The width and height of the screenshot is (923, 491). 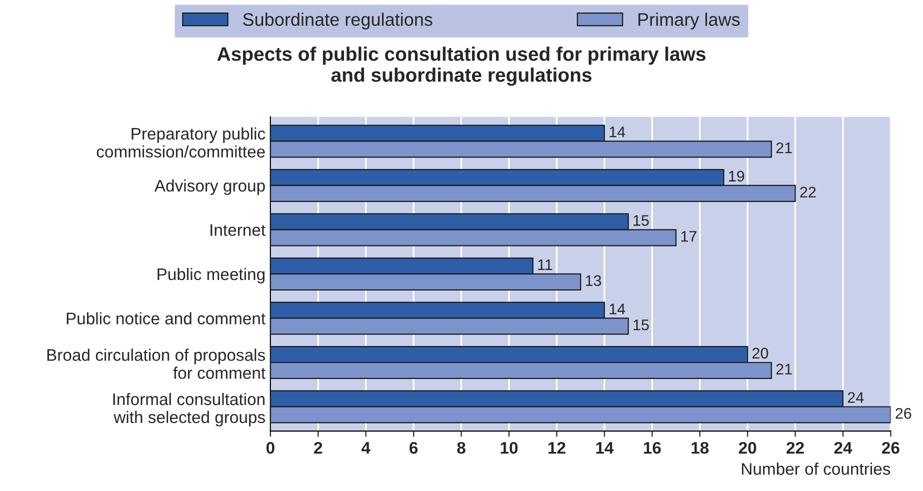 I want to click on y-tick-label: Internet, so click(x=238, y=230).